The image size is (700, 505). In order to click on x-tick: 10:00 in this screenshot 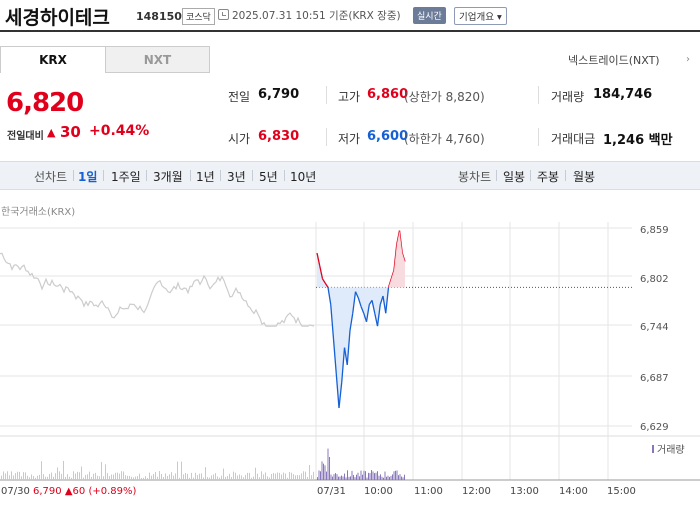, I will do `click(378, 491)`.